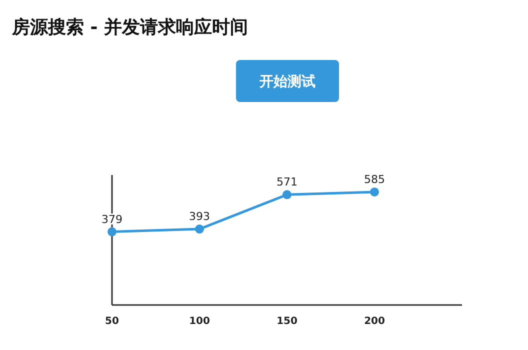  Describe the element at coordinates (199, 321) in the screenshot. I see `x-tick-label: 100` at that location.